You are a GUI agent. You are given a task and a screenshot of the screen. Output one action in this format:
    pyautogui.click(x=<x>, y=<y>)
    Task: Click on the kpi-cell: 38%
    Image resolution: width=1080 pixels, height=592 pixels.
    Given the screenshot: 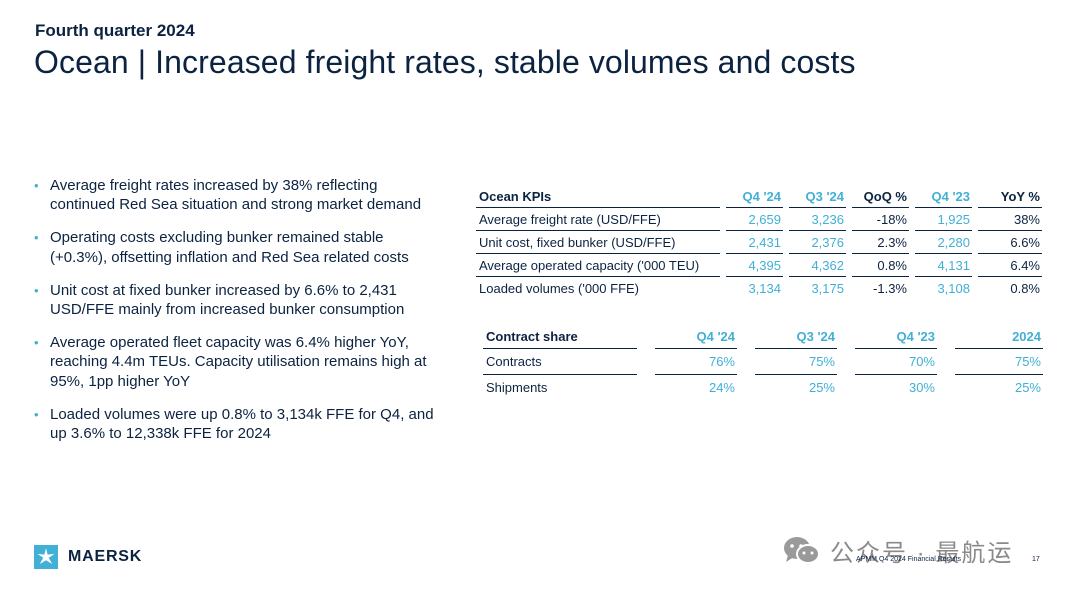 What is the action you would take?
    pyautogui.click(x=1010, y=219)
    